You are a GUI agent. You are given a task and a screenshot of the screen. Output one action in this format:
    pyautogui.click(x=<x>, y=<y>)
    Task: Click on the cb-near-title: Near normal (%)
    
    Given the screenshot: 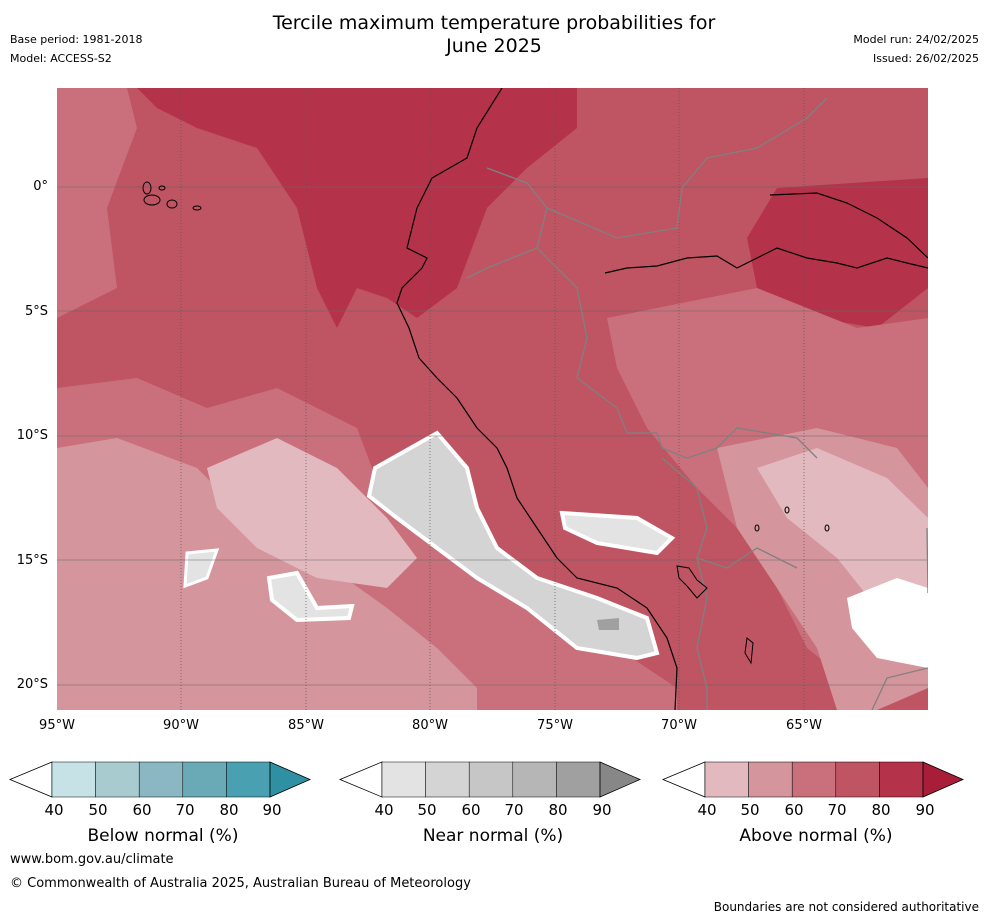 What is the action you would take?
    pyautogui.click(x=493, y=836)
    